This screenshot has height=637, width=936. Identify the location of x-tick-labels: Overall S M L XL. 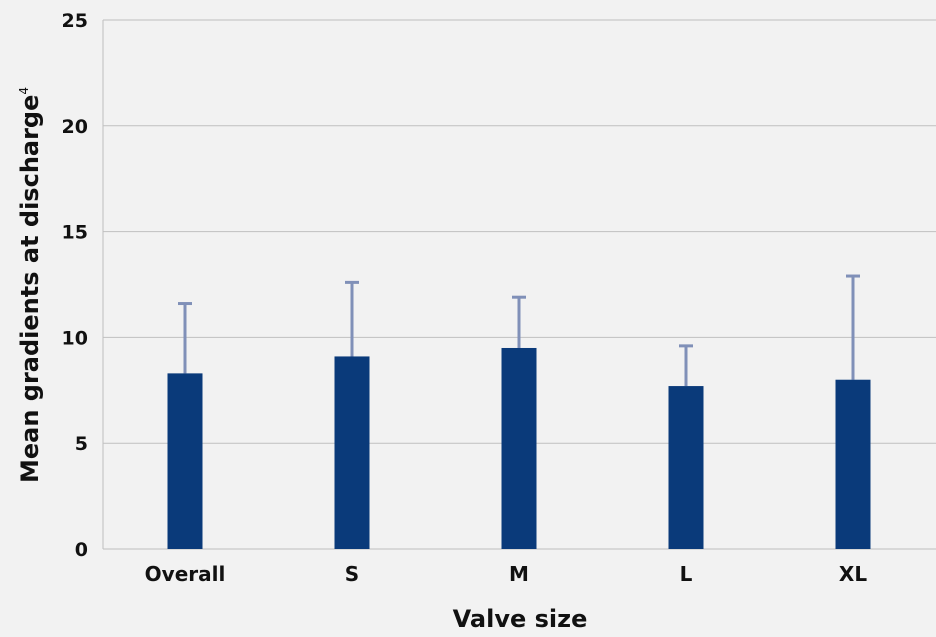
(506, 574).